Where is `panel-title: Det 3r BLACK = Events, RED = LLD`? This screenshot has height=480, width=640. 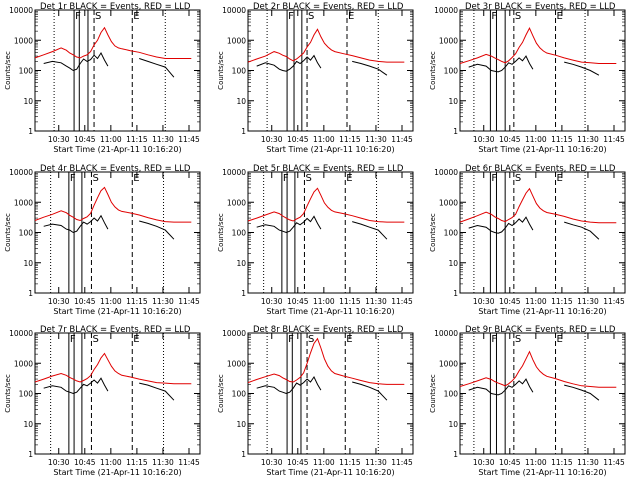
panel-title: Det 3r BLACK = Events, RED = LLD is located at coordinates (540, 7).